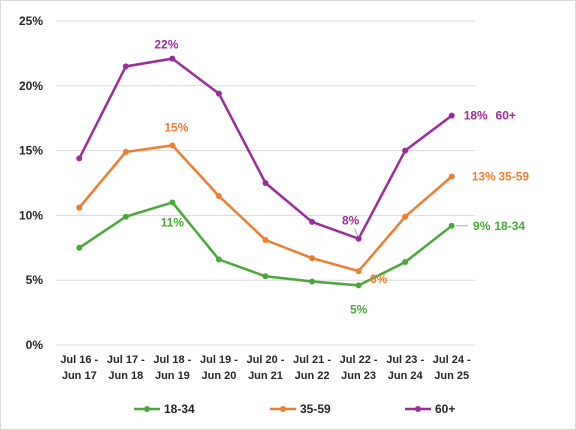  Describe the element at coordinates (31, 215) in the screenshot. I see `y-tick-label: 10%` at that location.